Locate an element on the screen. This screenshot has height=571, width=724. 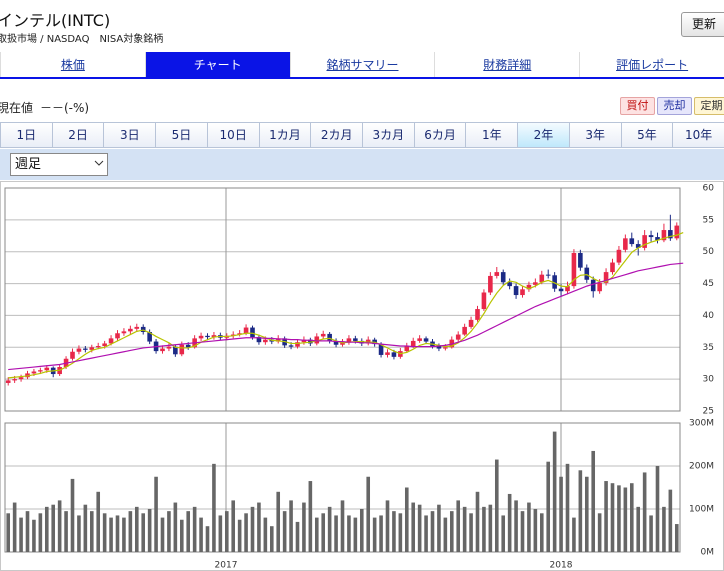
tab: 株価 is located at coordinates (72, 65).